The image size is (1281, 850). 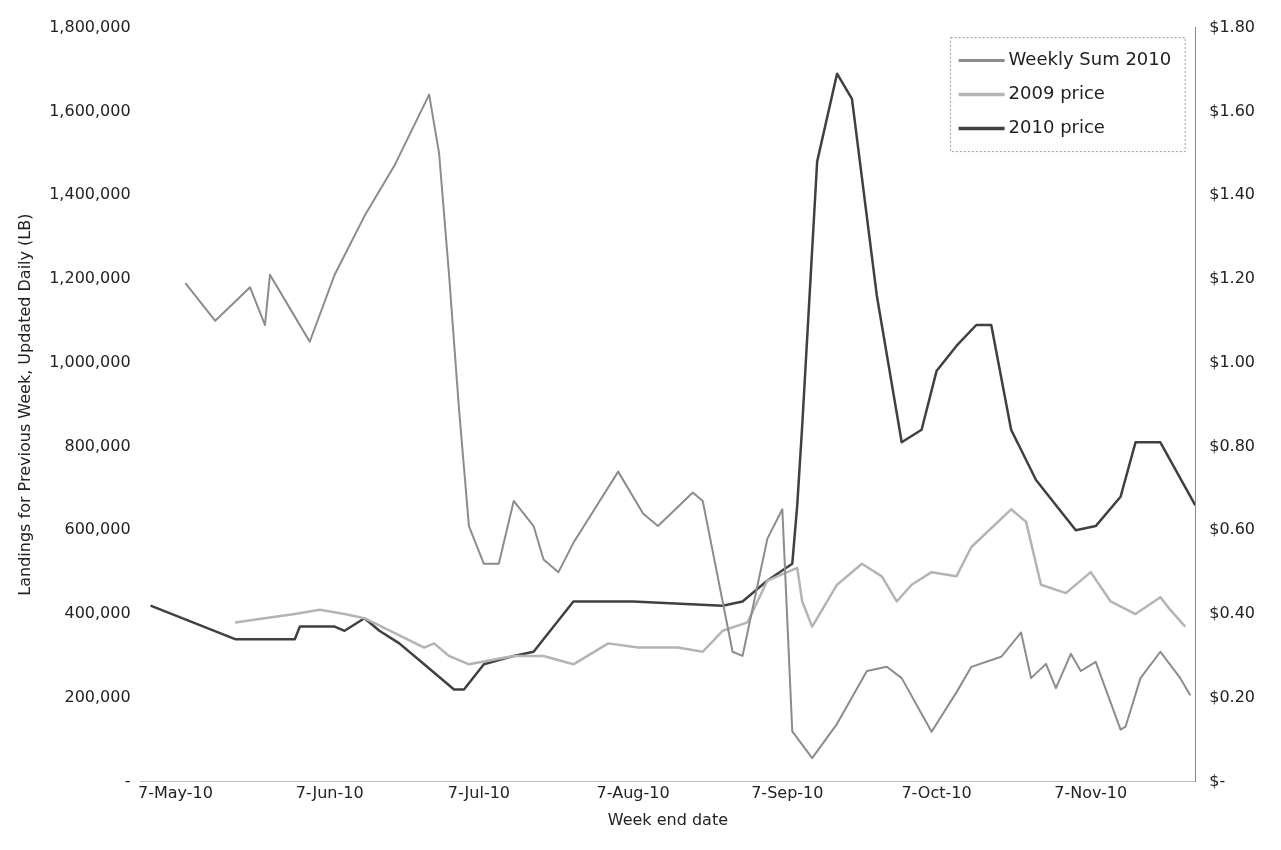 What do you see at coordinates (97, 696) in the screenshot?
I see `y-tick-label: 200,000` at bounding box center [97, 696].